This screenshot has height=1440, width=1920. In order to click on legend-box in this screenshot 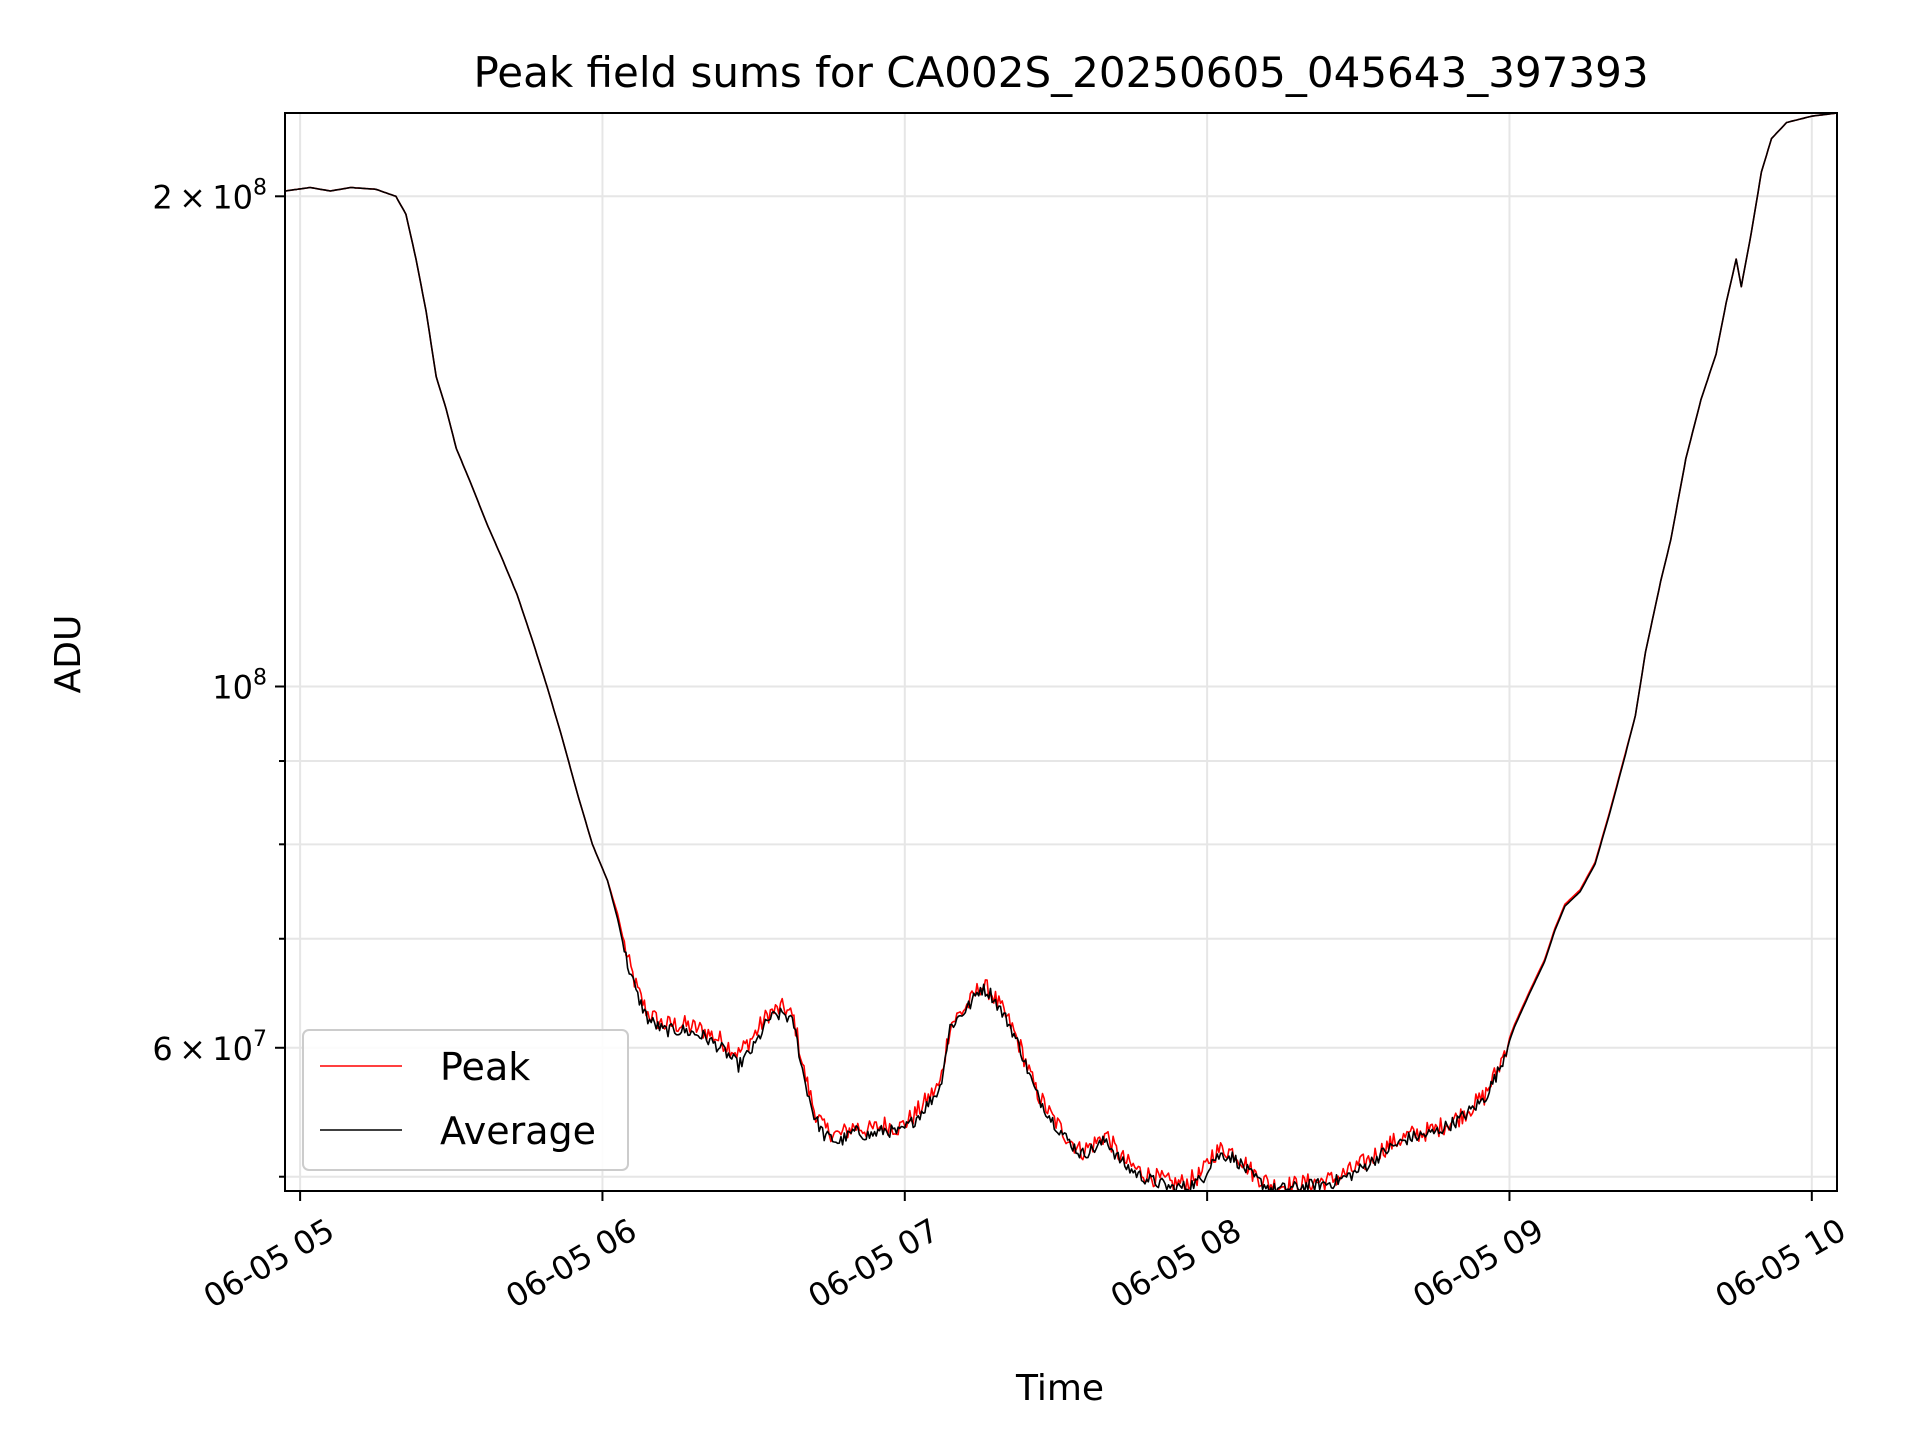, I will do `click(465, 1100)`.